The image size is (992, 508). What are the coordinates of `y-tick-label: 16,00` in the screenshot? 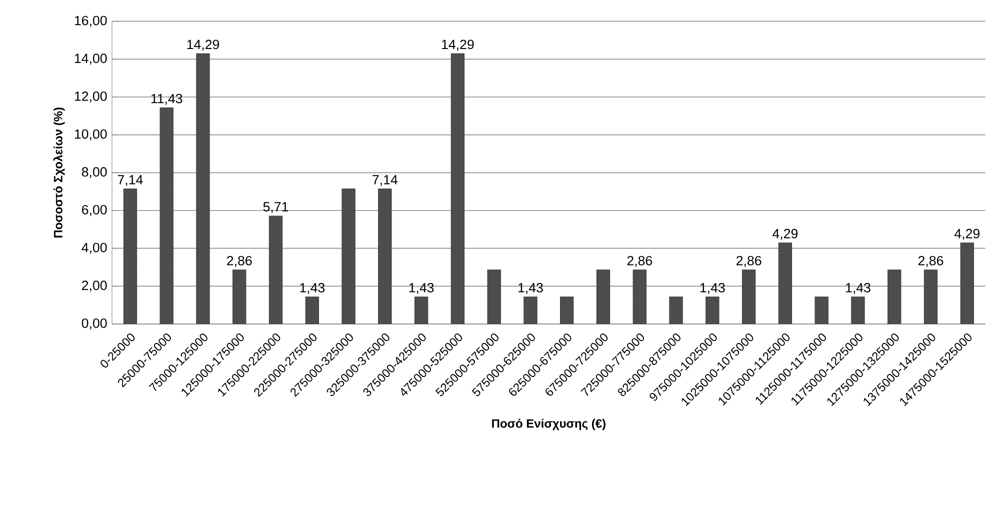 It's located at (90, 21).